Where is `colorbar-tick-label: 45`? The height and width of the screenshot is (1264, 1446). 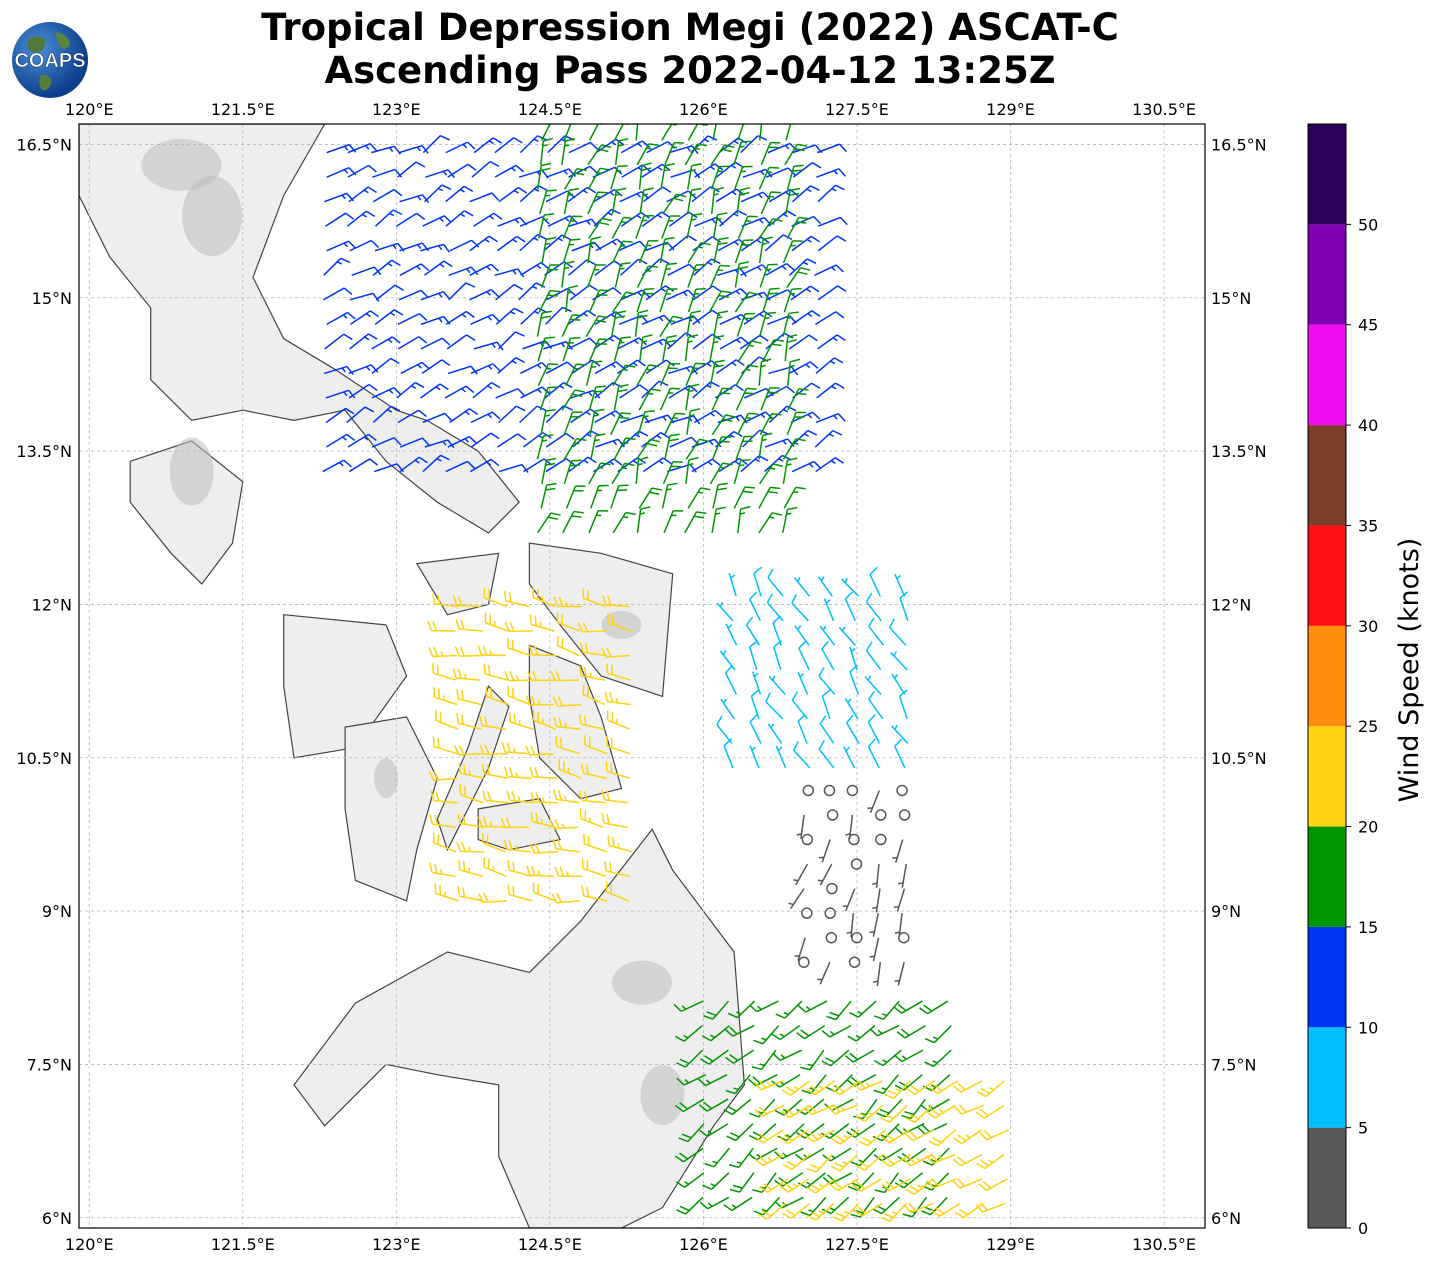 colorbar-tick-label: 45 is located at coordinates (1368, 325).